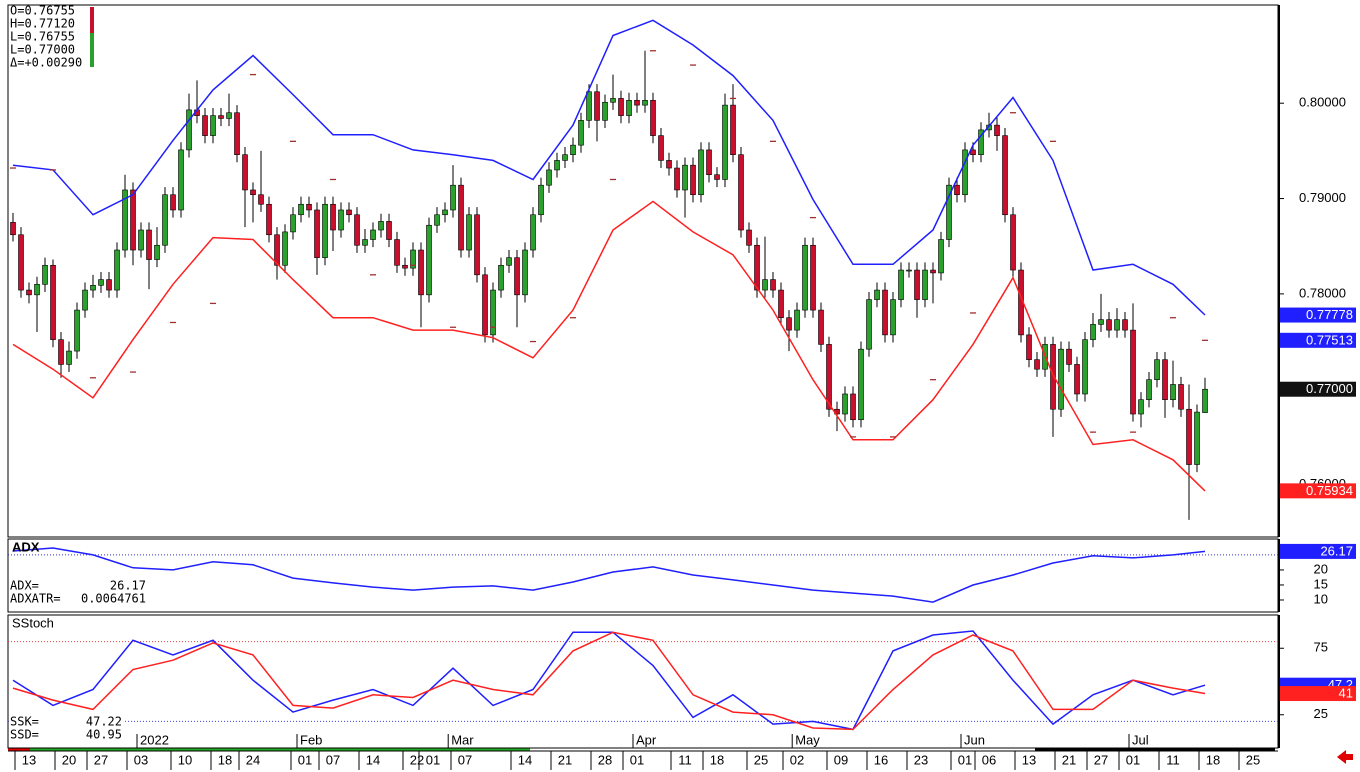 The height and width of the screenshot is (772, 1360). I want to click on readout-label: ADX=, so click(24, 586).